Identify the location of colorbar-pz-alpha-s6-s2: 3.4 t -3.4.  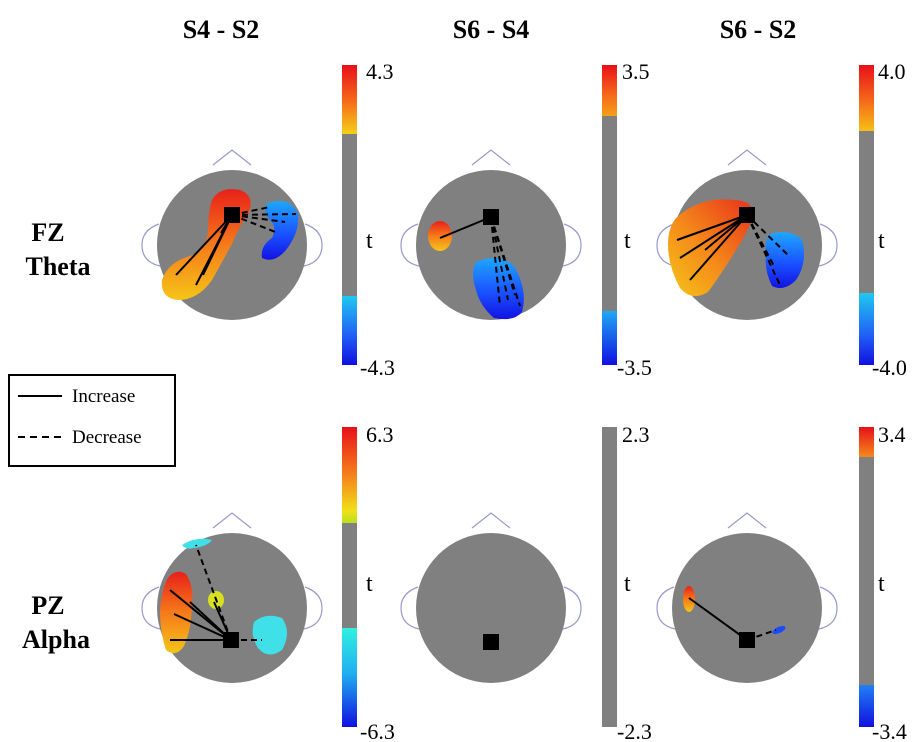
(883, 582).